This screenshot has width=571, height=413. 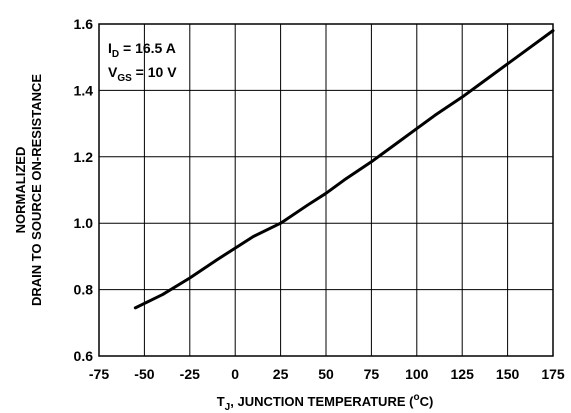 What do you see at coordinates (142, 62) in the screenshot?
I see `annotation-box: ID = 16.5 A VGS = 10 V` at bounding box center [142, 62].